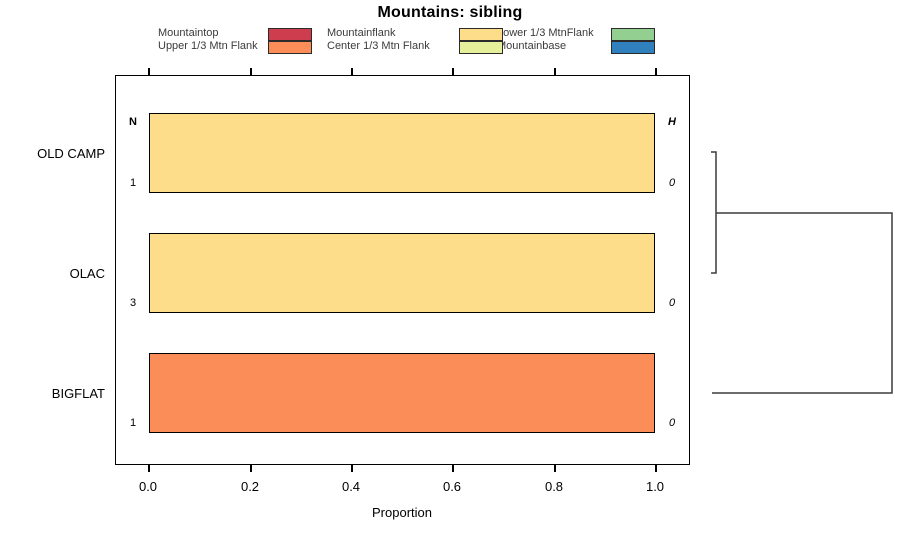  I want to click on x-tick-label: 0.8, so click(554, 486).